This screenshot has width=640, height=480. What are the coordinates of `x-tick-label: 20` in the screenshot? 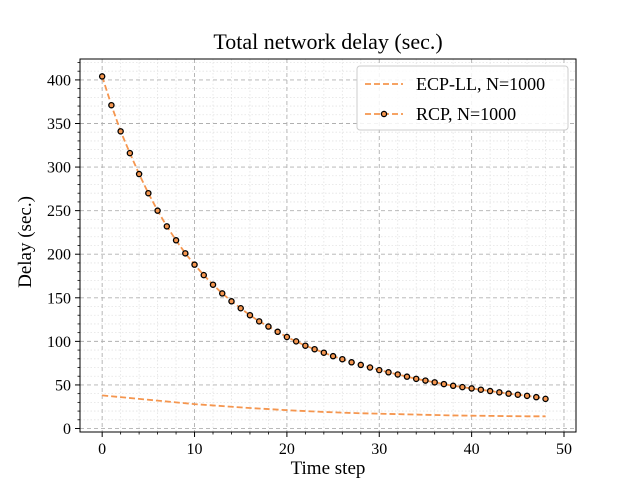 It's located at (287, 449).